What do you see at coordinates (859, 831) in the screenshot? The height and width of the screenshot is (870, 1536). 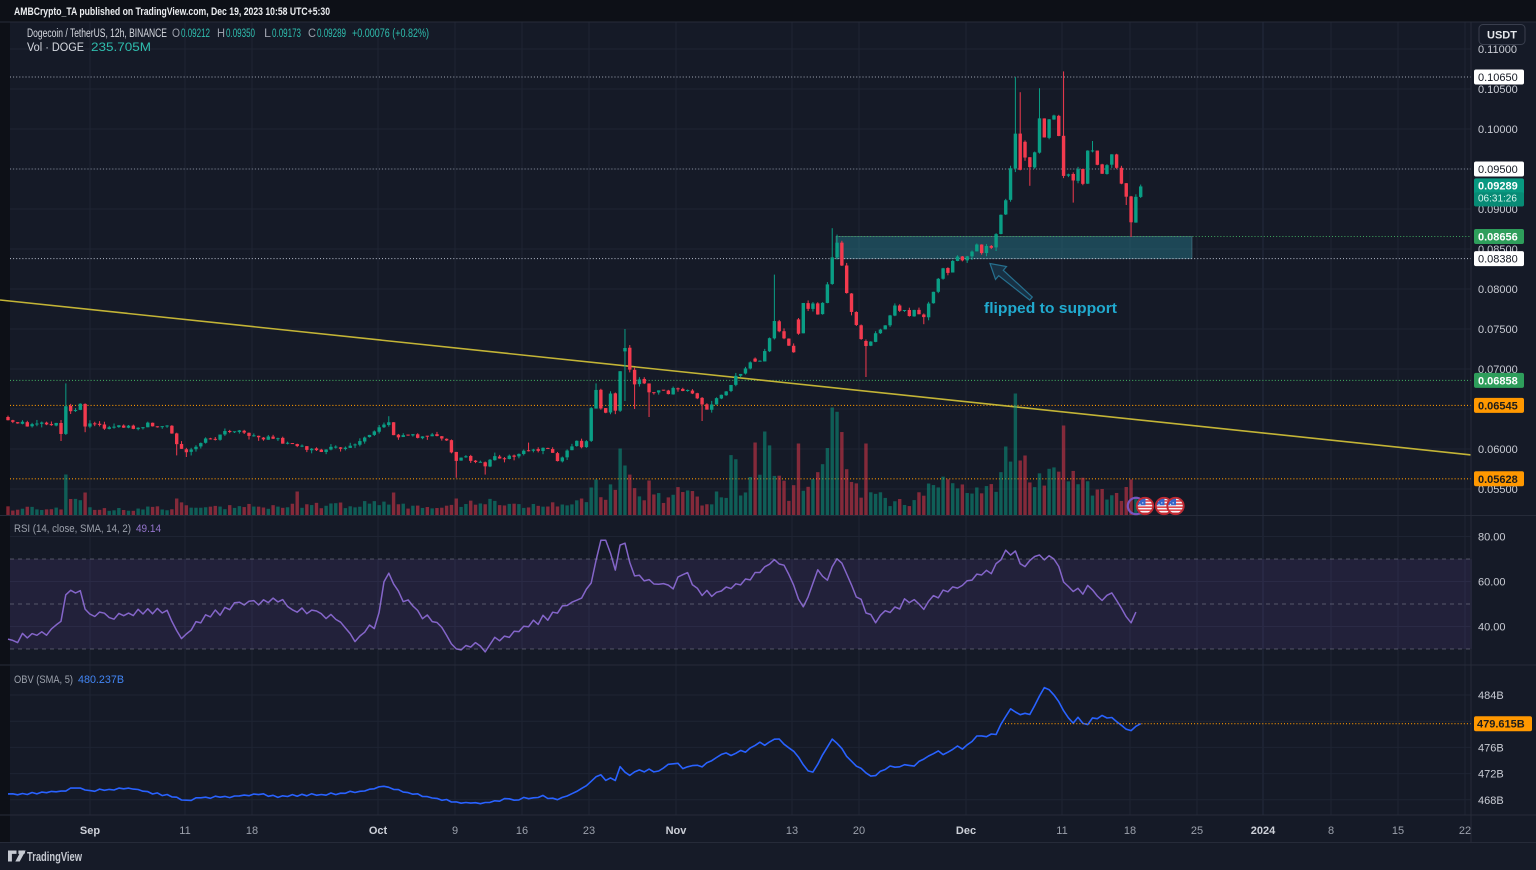 I see `svg-text: 20` at bounding box center [859, 831].